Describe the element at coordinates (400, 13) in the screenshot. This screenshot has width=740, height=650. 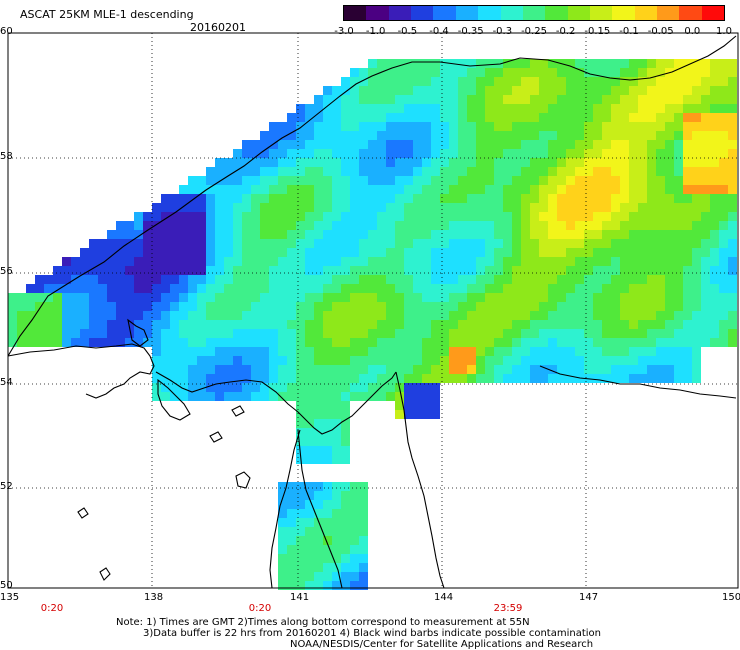
I see `colorbar-segment` at that location.